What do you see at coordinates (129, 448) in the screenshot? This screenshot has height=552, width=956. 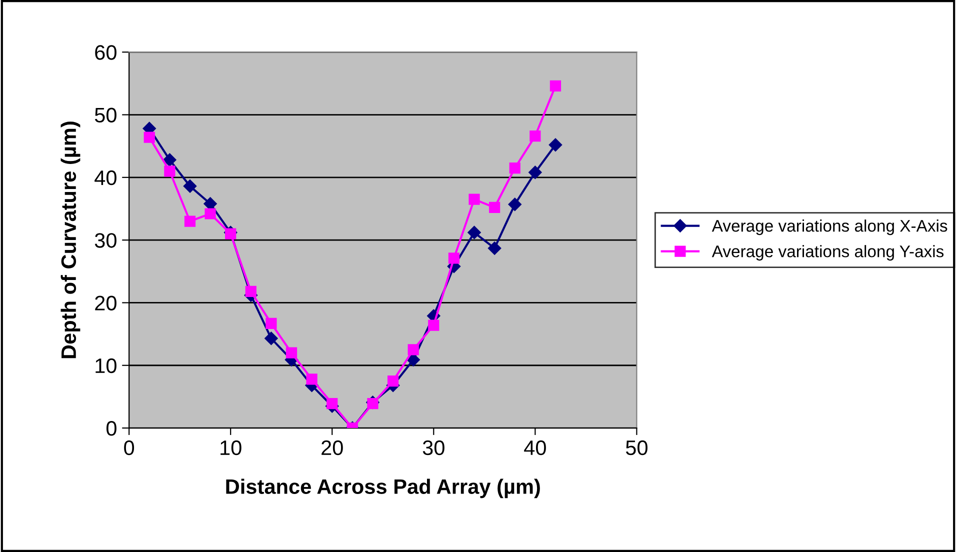 I see `x-tick-label: 0` at bounding box center [129, 448].